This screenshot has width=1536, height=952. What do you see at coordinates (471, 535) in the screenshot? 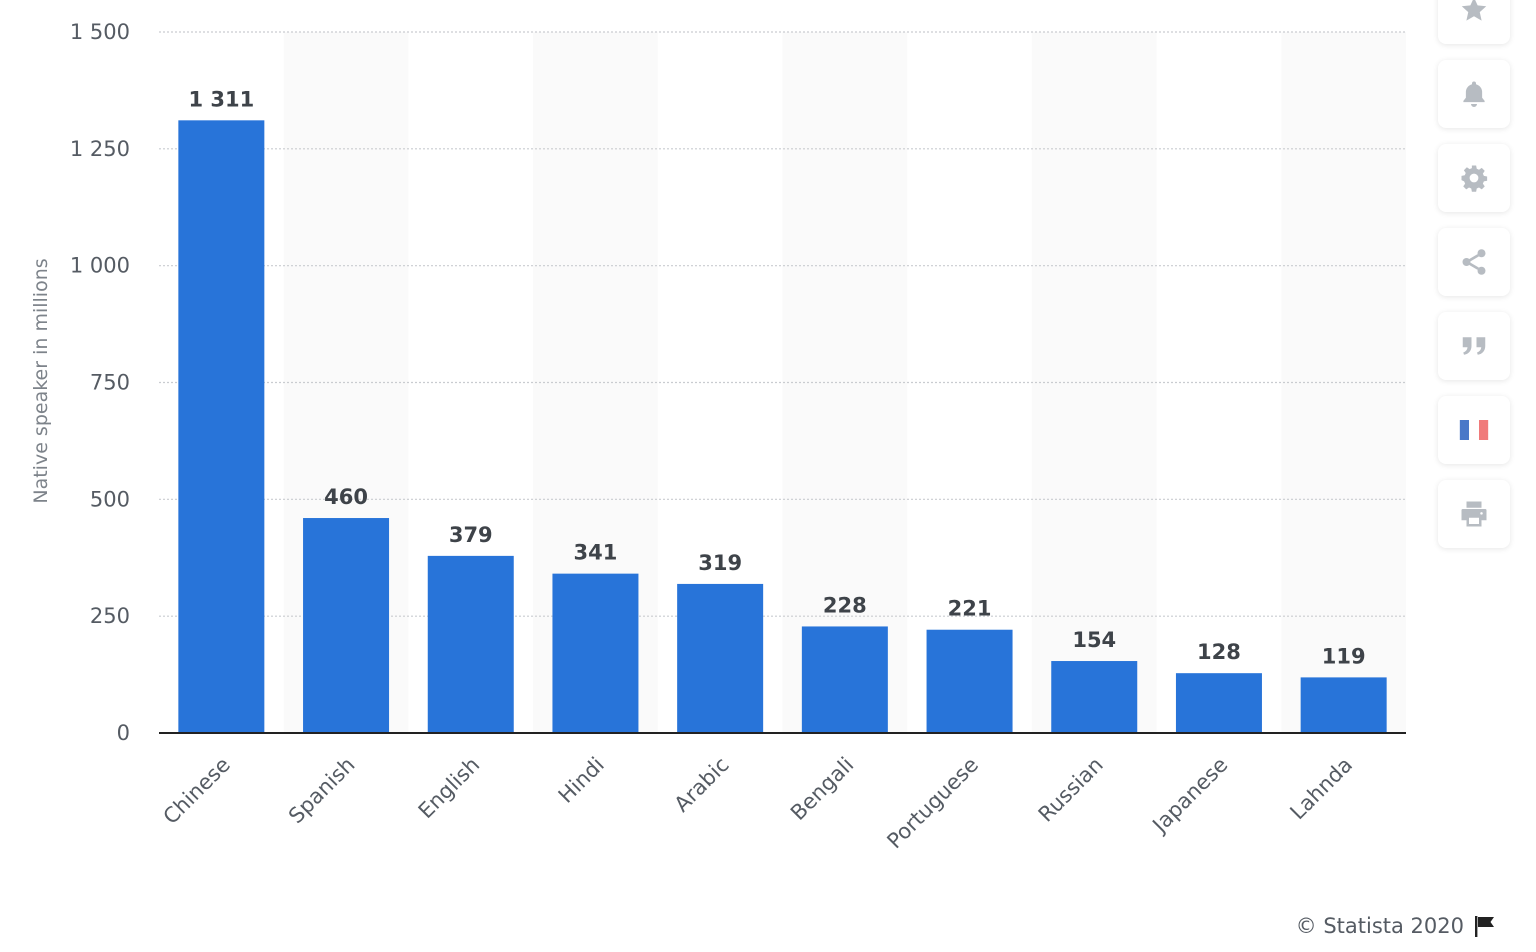
I see `bar-value-label: 379` at bounding box center [471, 535].